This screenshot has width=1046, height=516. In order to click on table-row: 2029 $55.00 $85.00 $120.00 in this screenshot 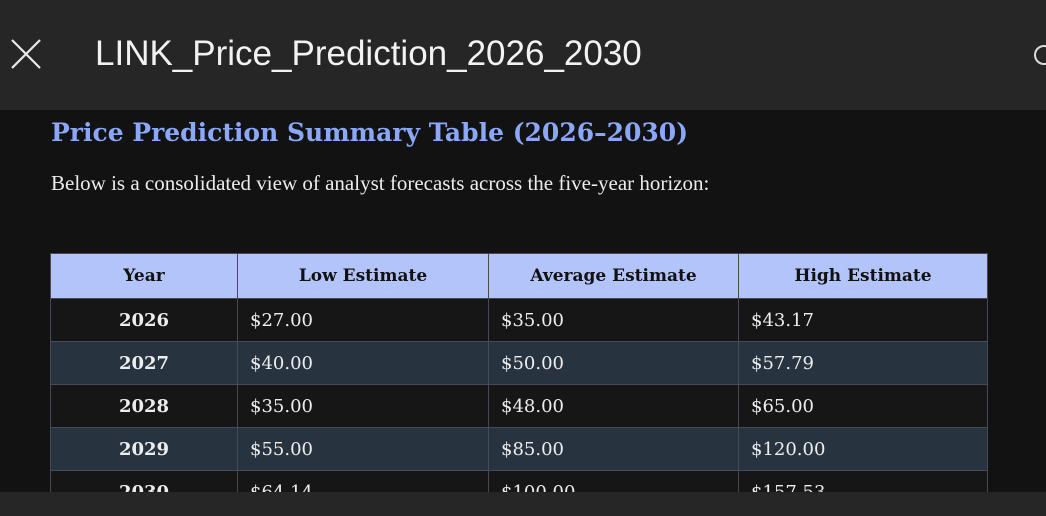, I will do `click(519, 449)`.